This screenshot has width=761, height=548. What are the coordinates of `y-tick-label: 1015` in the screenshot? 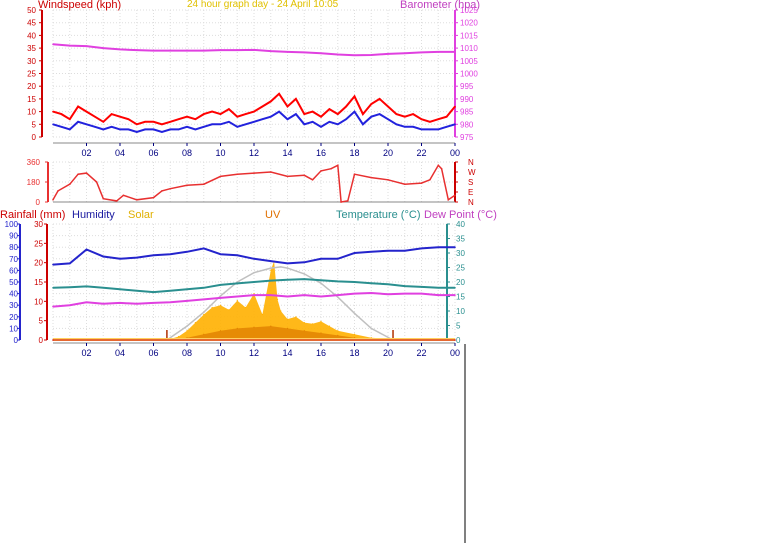 It's located at (469, 35).